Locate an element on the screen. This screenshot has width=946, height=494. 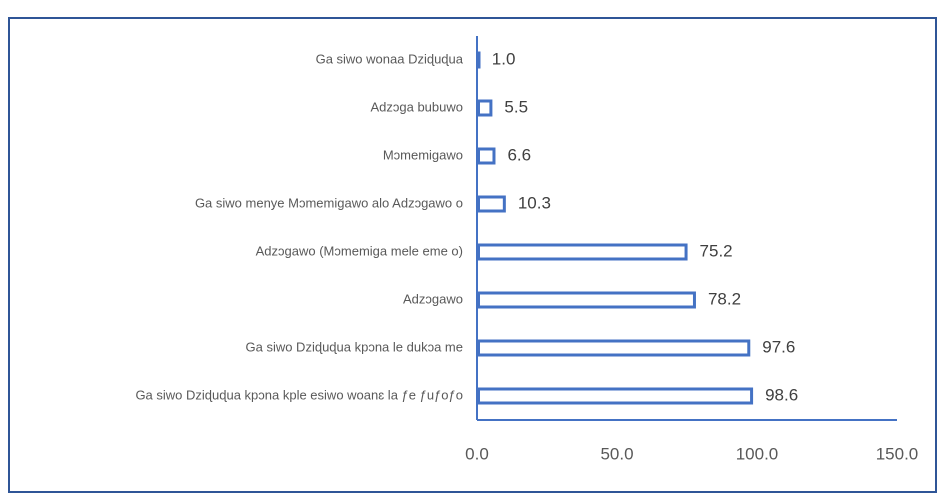
value-label: 75.2 is located at coordinates (716, 250).